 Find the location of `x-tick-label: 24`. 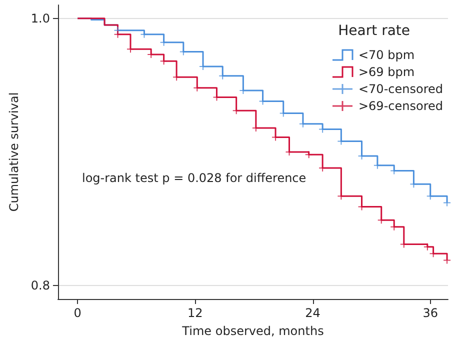

x-tick-label: 24 is located at coordinates (312, 313).